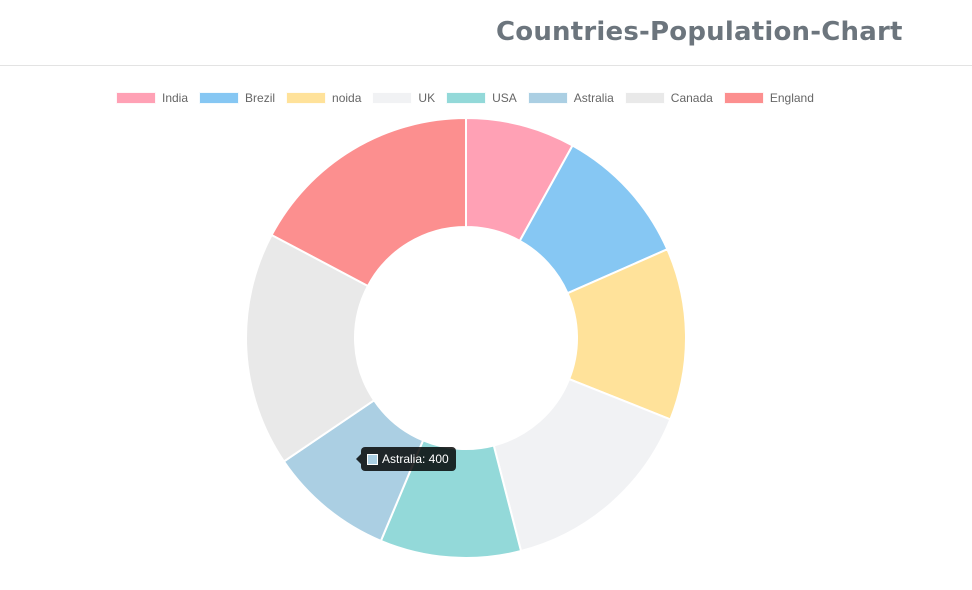  I want to click on legend-label: UK, so click(427, 98).